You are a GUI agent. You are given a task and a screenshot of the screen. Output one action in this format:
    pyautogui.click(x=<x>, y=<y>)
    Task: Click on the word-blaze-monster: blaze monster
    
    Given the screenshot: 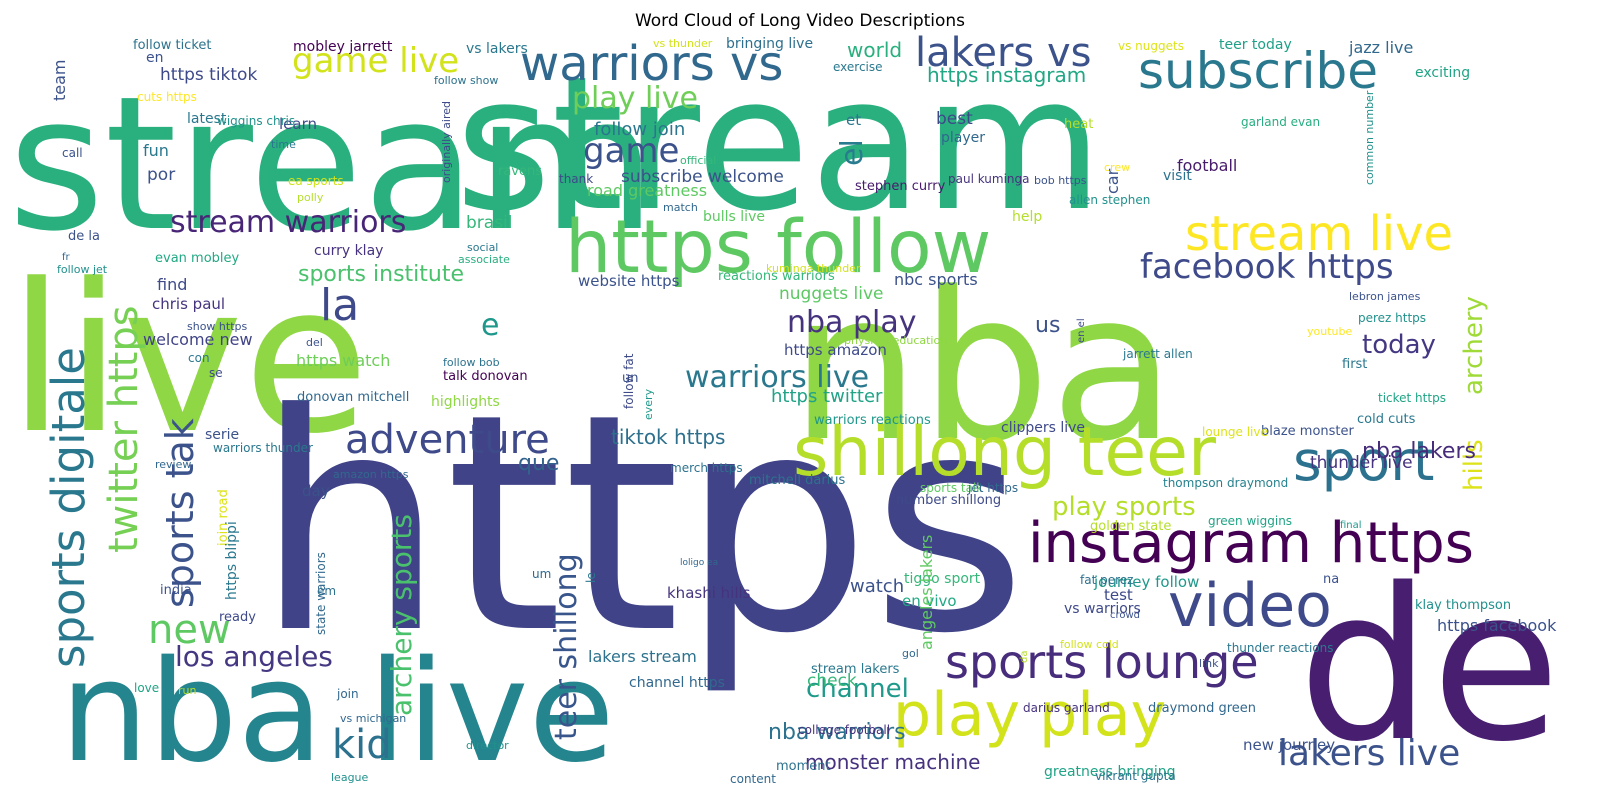 What is the action you would take?
    pyautogui.click(x=1308, y=431)
    